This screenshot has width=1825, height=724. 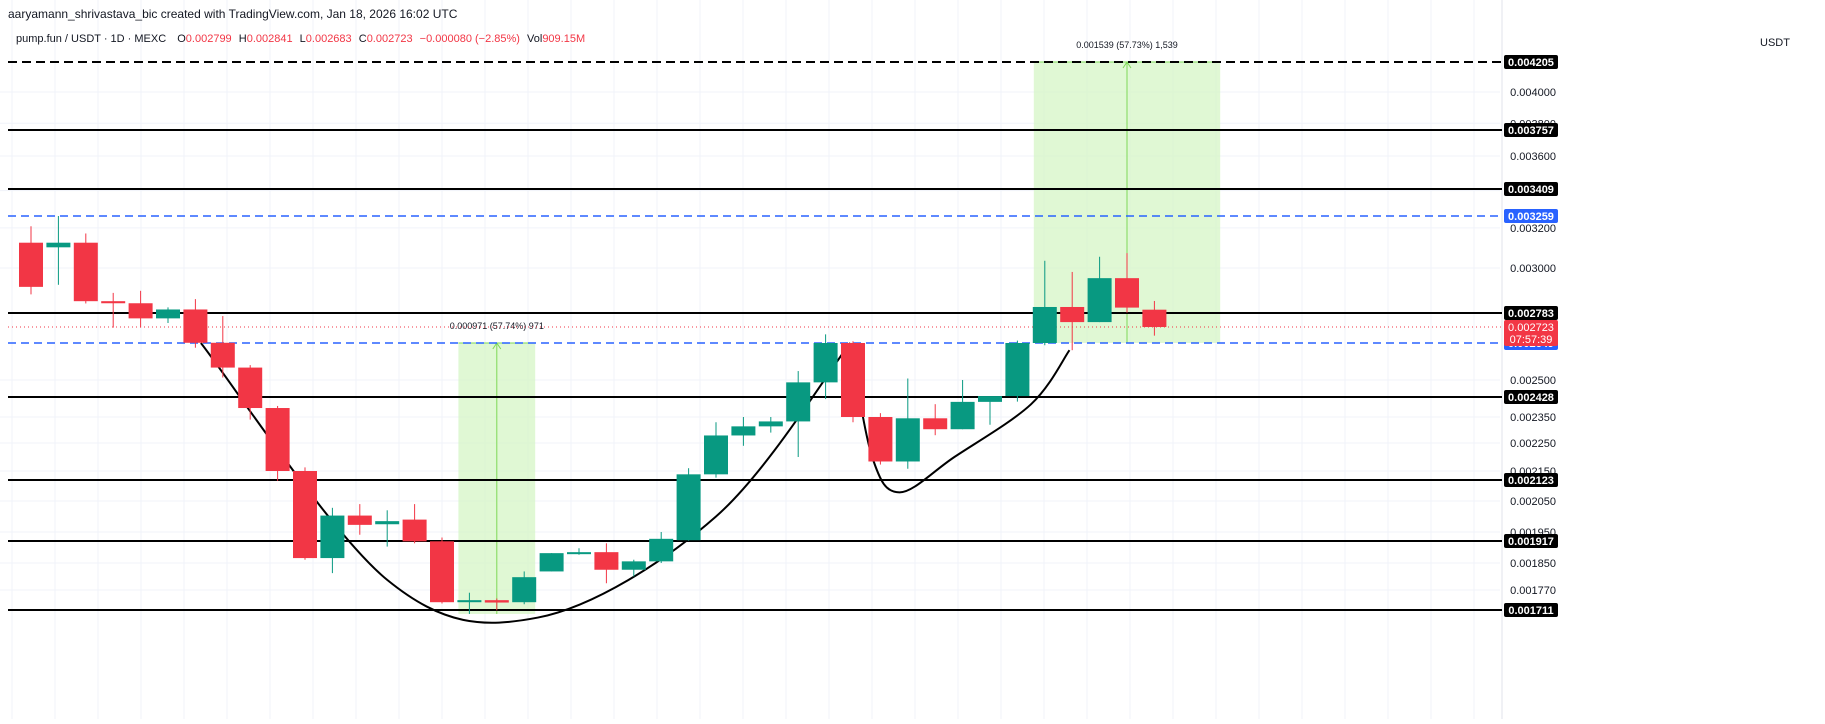 I want to click on low-value: 0.002683, so click(x=328, y=39).